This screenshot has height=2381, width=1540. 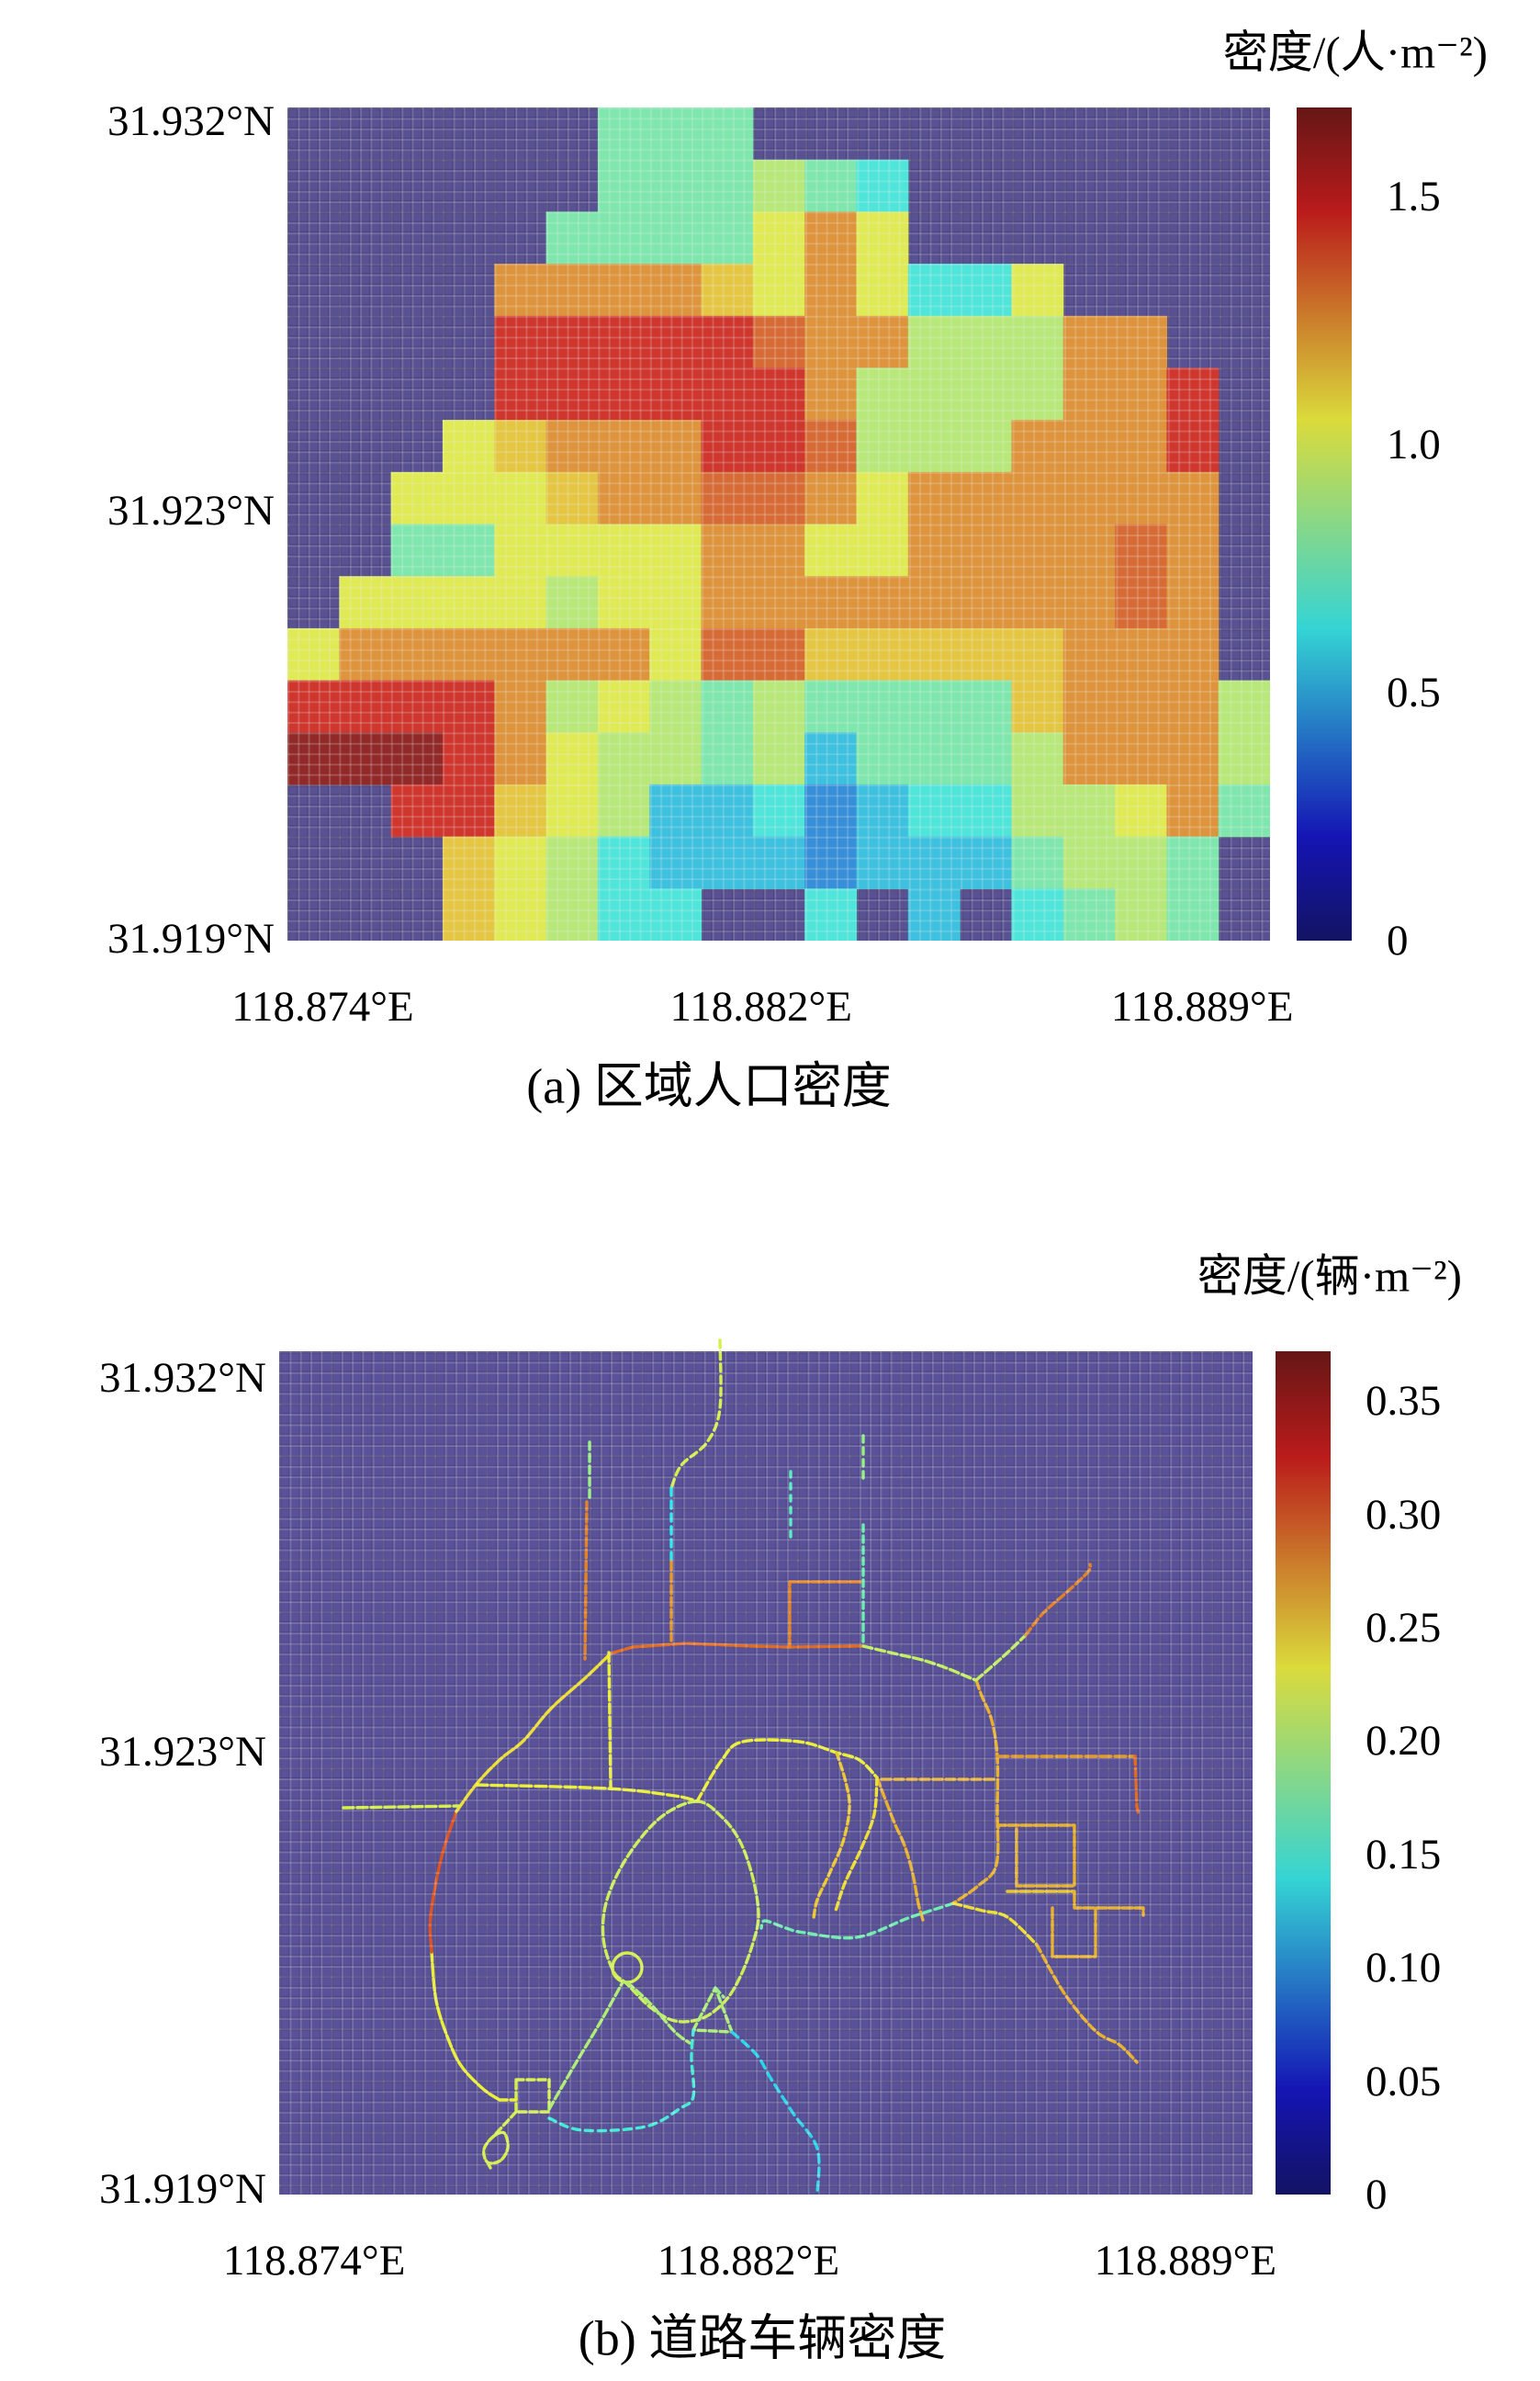 What do you see at coordinates (191, 510) in the screenshot?
I see `y-tick-label-a-1: 31.923°N` at bounding box center [191, 510].